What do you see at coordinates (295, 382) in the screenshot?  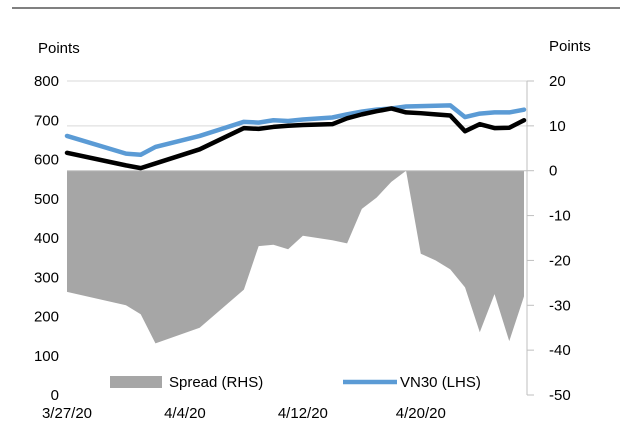 I see `legend: Spread (RHS) VN30 (LHS)` at bounding box center [295, 382].